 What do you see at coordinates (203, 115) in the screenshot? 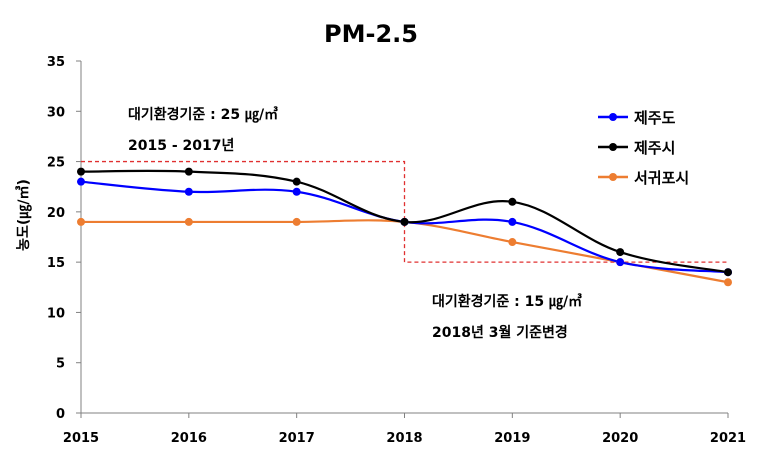
I see `annotation-standard-25: 대기환경기준 : 25 ㎍/㎥` at bounding box center [203, 115].